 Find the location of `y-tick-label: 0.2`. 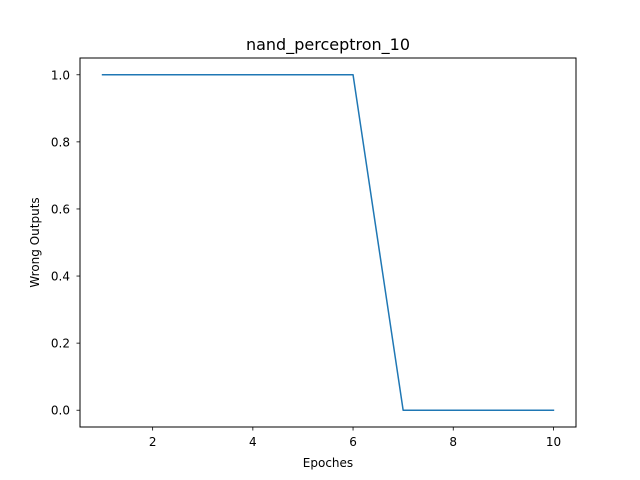

y-tick-label: 0.2 is located at coordinates (60, 344).